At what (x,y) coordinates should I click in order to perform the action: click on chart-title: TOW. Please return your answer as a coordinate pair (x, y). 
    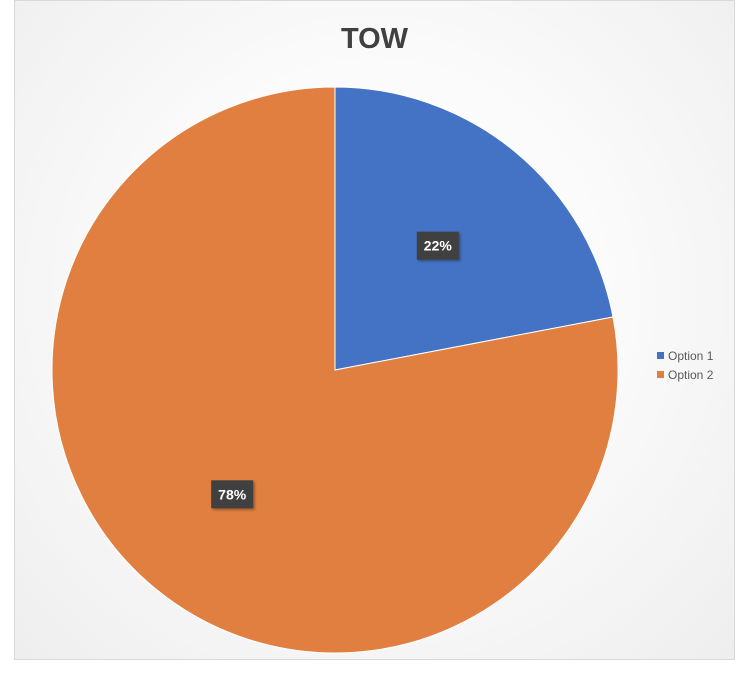
    Looking at the image, I should click on (374, 39).